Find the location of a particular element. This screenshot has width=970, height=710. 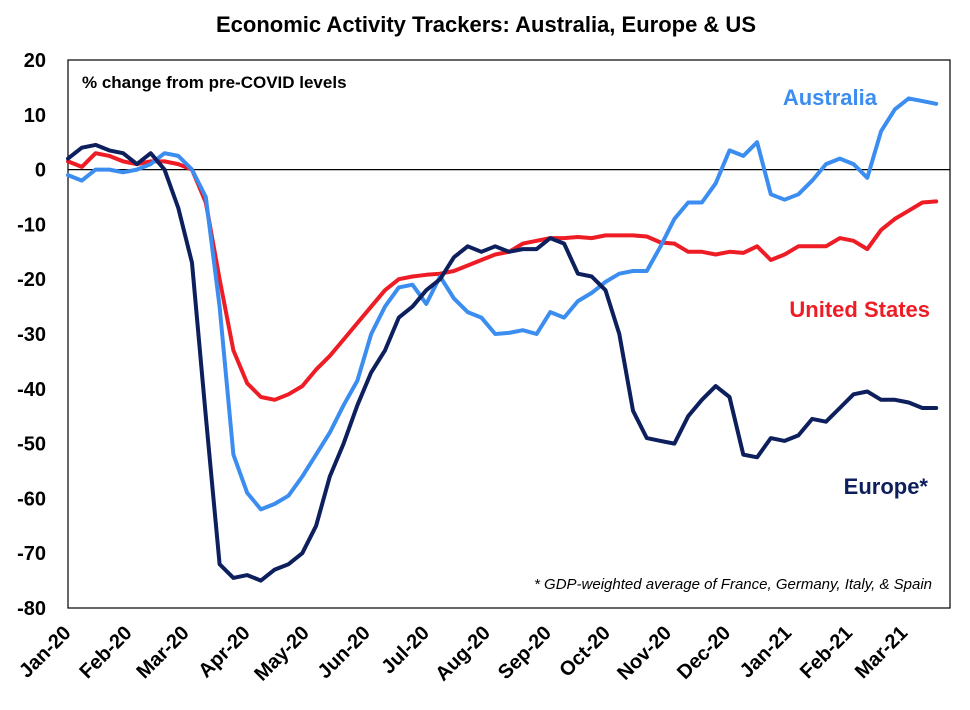

x-tick-label: May-20 is located at coordinates (282, 654).